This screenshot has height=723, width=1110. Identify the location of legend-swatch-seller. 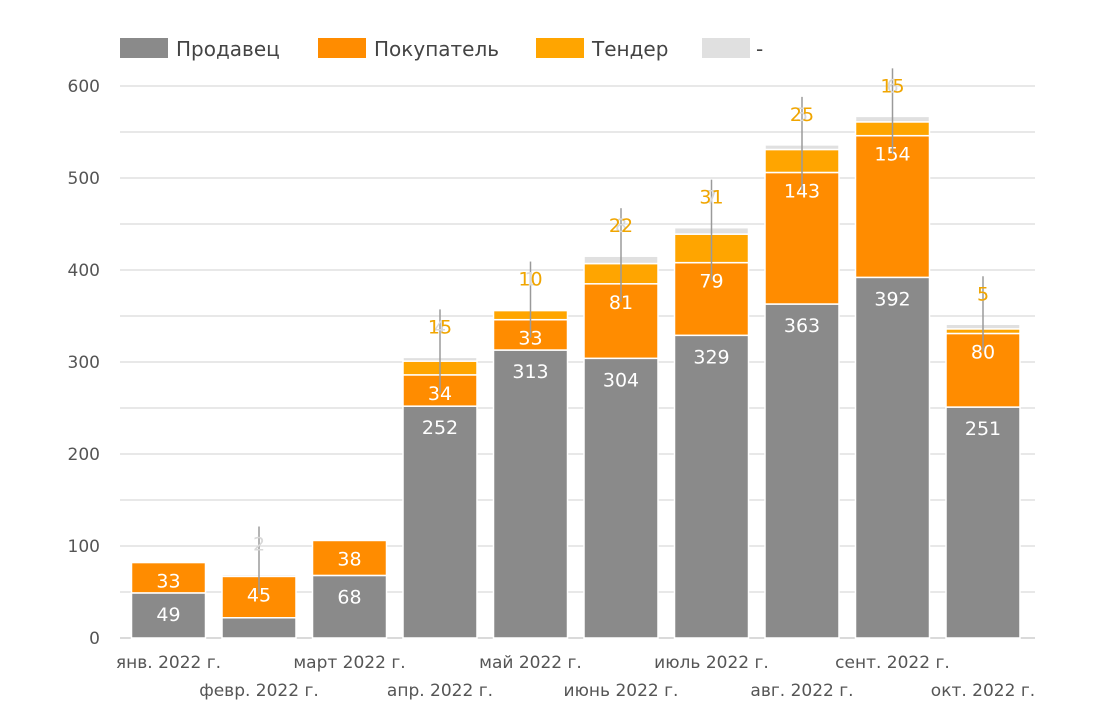
(144, 48).